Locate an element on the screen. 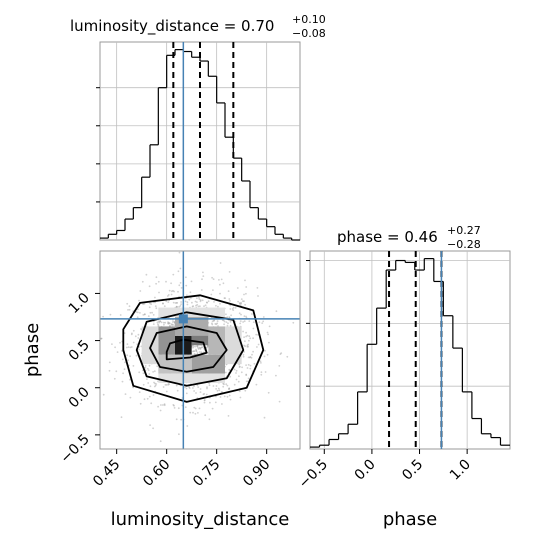  phase-title: phase = 0.46 +0.27 −0.28 is located at coordinates (409, 237).